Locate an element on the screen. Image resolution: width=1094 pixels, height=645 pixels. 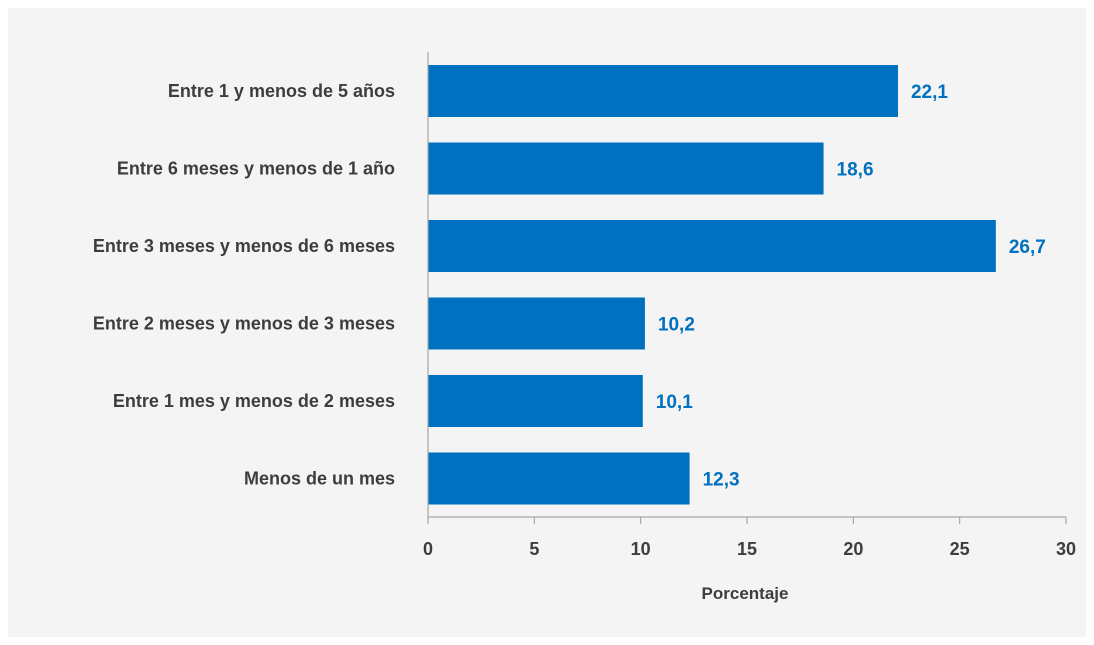
category-label: Entre 1 mes y menos de 2 meses is located at coordinates (254, 401).